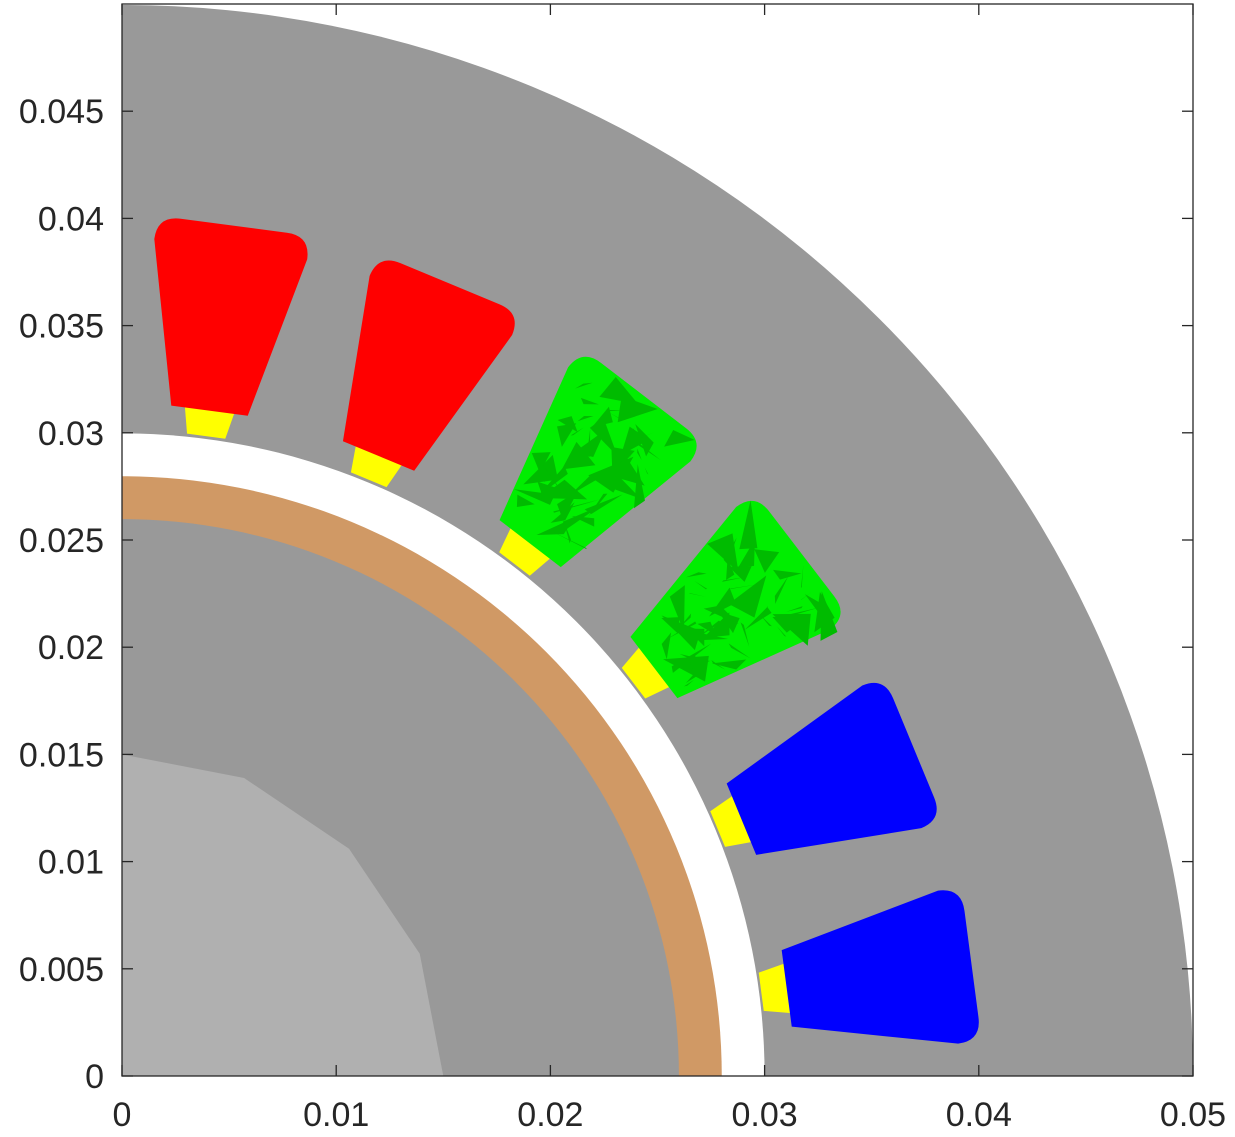 The height and width of the screenshot is (1137, 1235). What do you see at coordinates (550, 1115) in the screenshot?
I see `x-tick-label: 0.02` at bounding box center [550, 1115].